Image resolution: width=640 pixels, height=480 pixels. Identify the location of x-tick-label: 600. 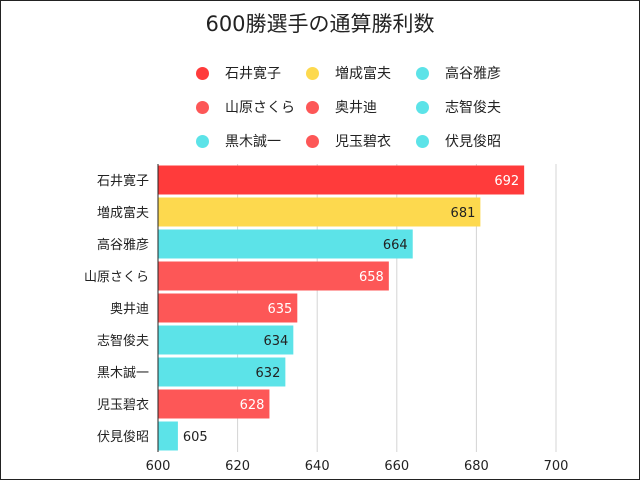
(158, 466).